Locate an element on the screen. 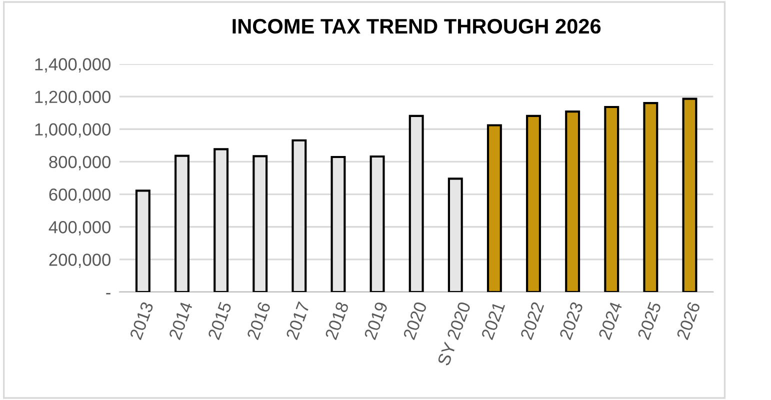 This screenshot has width=771, height=400. y-tick-label: 1,000,000 is located at coordinates (72, 130).